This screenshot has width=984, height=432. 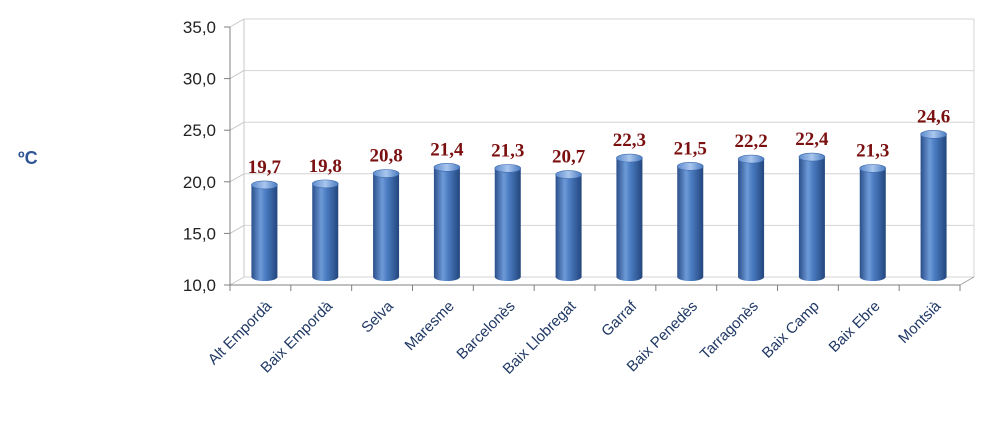 What do you see at coordinates (920, 322) in the screenshot?
I see `category-label: Montsià` at bounding box center [920, 322].